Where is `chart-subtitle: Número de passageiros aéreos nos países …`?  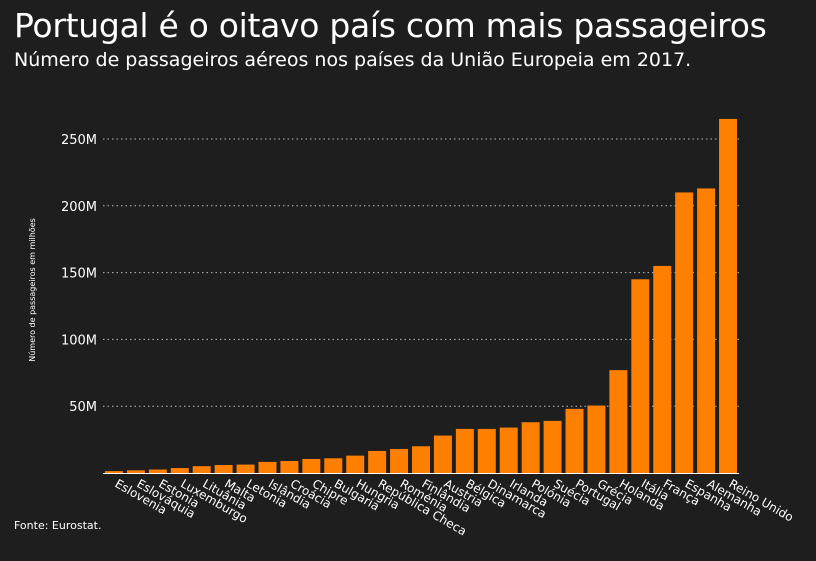
chart-subtitle: Número de passageiros aéreos nos países … is located at coordinates (353, 60).